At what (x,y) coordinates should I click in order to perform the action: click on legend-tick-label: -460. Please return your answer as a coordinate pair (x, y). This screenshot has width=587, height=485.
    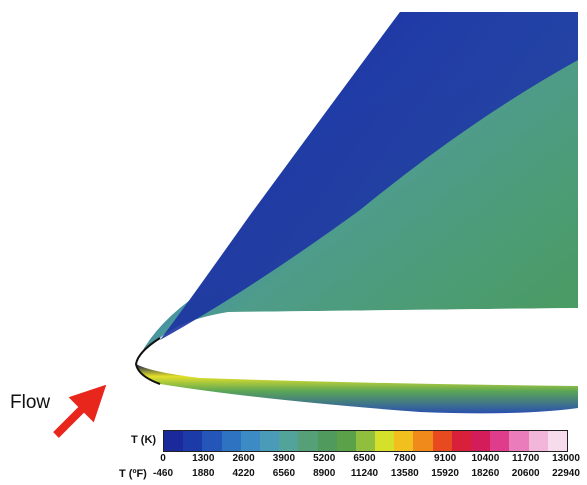
    Looking at the image, I should click on (163, 473).